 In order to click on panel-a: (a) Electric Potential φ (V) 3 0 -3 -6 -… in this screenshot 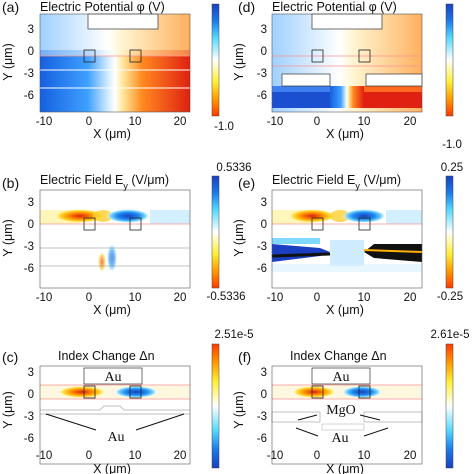, I will do `click(117, 70)`.